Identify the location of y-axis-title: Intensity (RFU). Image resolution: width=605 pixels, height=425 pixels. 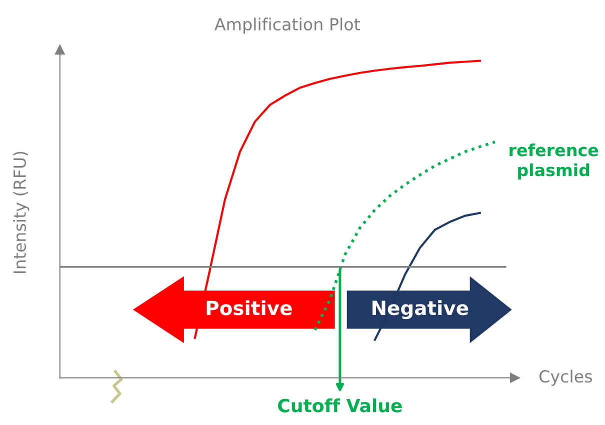
(21, 212).